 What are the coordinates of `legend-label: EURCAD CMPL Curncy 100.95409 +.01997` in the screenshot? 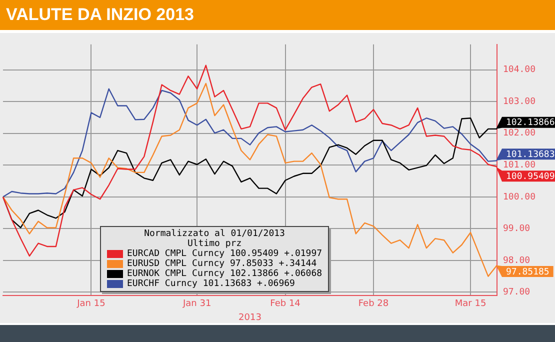 It's located at (224, 254).